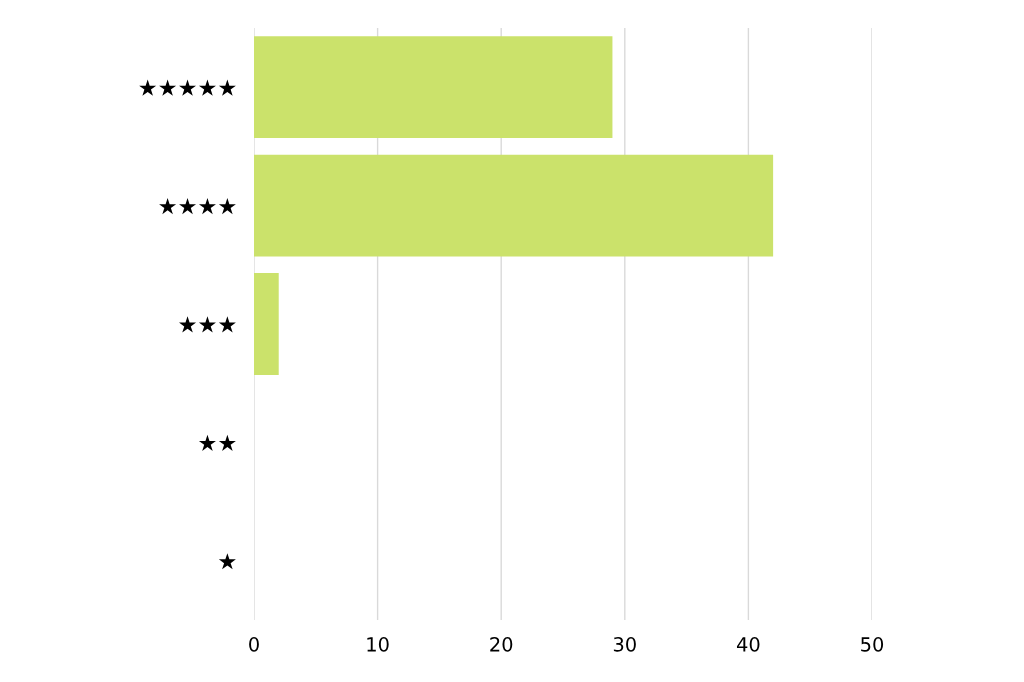 The height and width of the screenshot is (682, 1024). Describe the element at coordinates (217, 442) in the screenshot. I see `y-tick-label: ★★` at that location.